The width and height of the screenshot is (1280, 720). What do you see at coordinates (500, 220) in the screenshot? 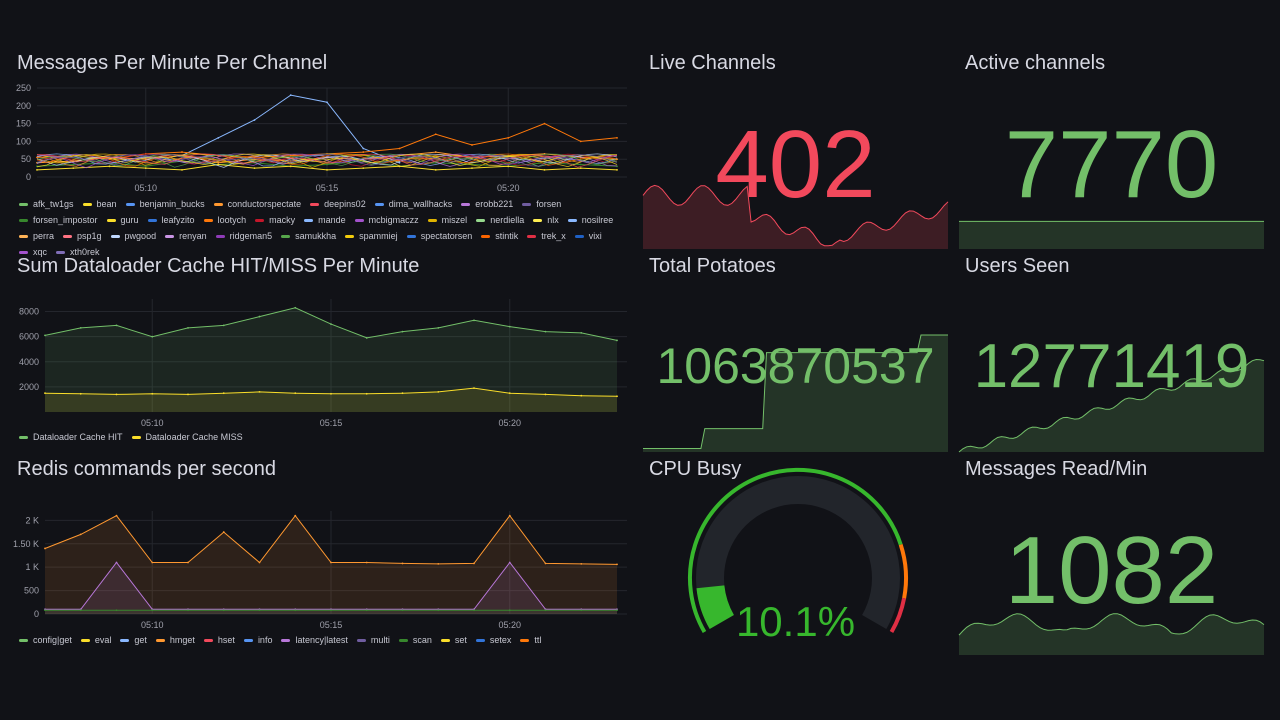
I see `legend-item: nerdiella` at bounding box center [500, 220].